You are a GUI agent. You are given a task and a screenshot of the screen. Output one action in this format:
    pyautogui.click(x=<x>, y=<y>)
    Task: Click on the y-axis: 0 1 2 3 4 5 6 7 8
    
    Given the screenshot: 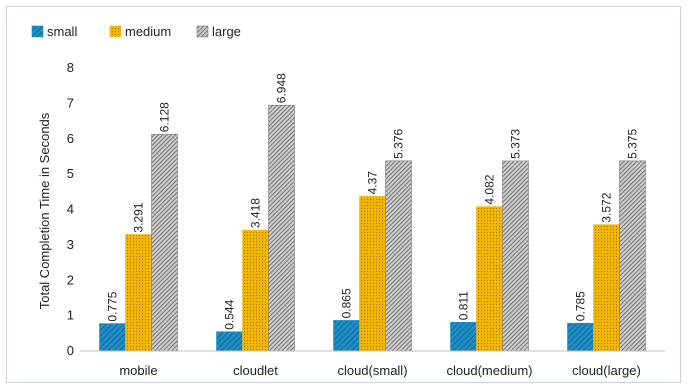 What is the action you would take?
    pyautogui.click(x=70, y=209)
    